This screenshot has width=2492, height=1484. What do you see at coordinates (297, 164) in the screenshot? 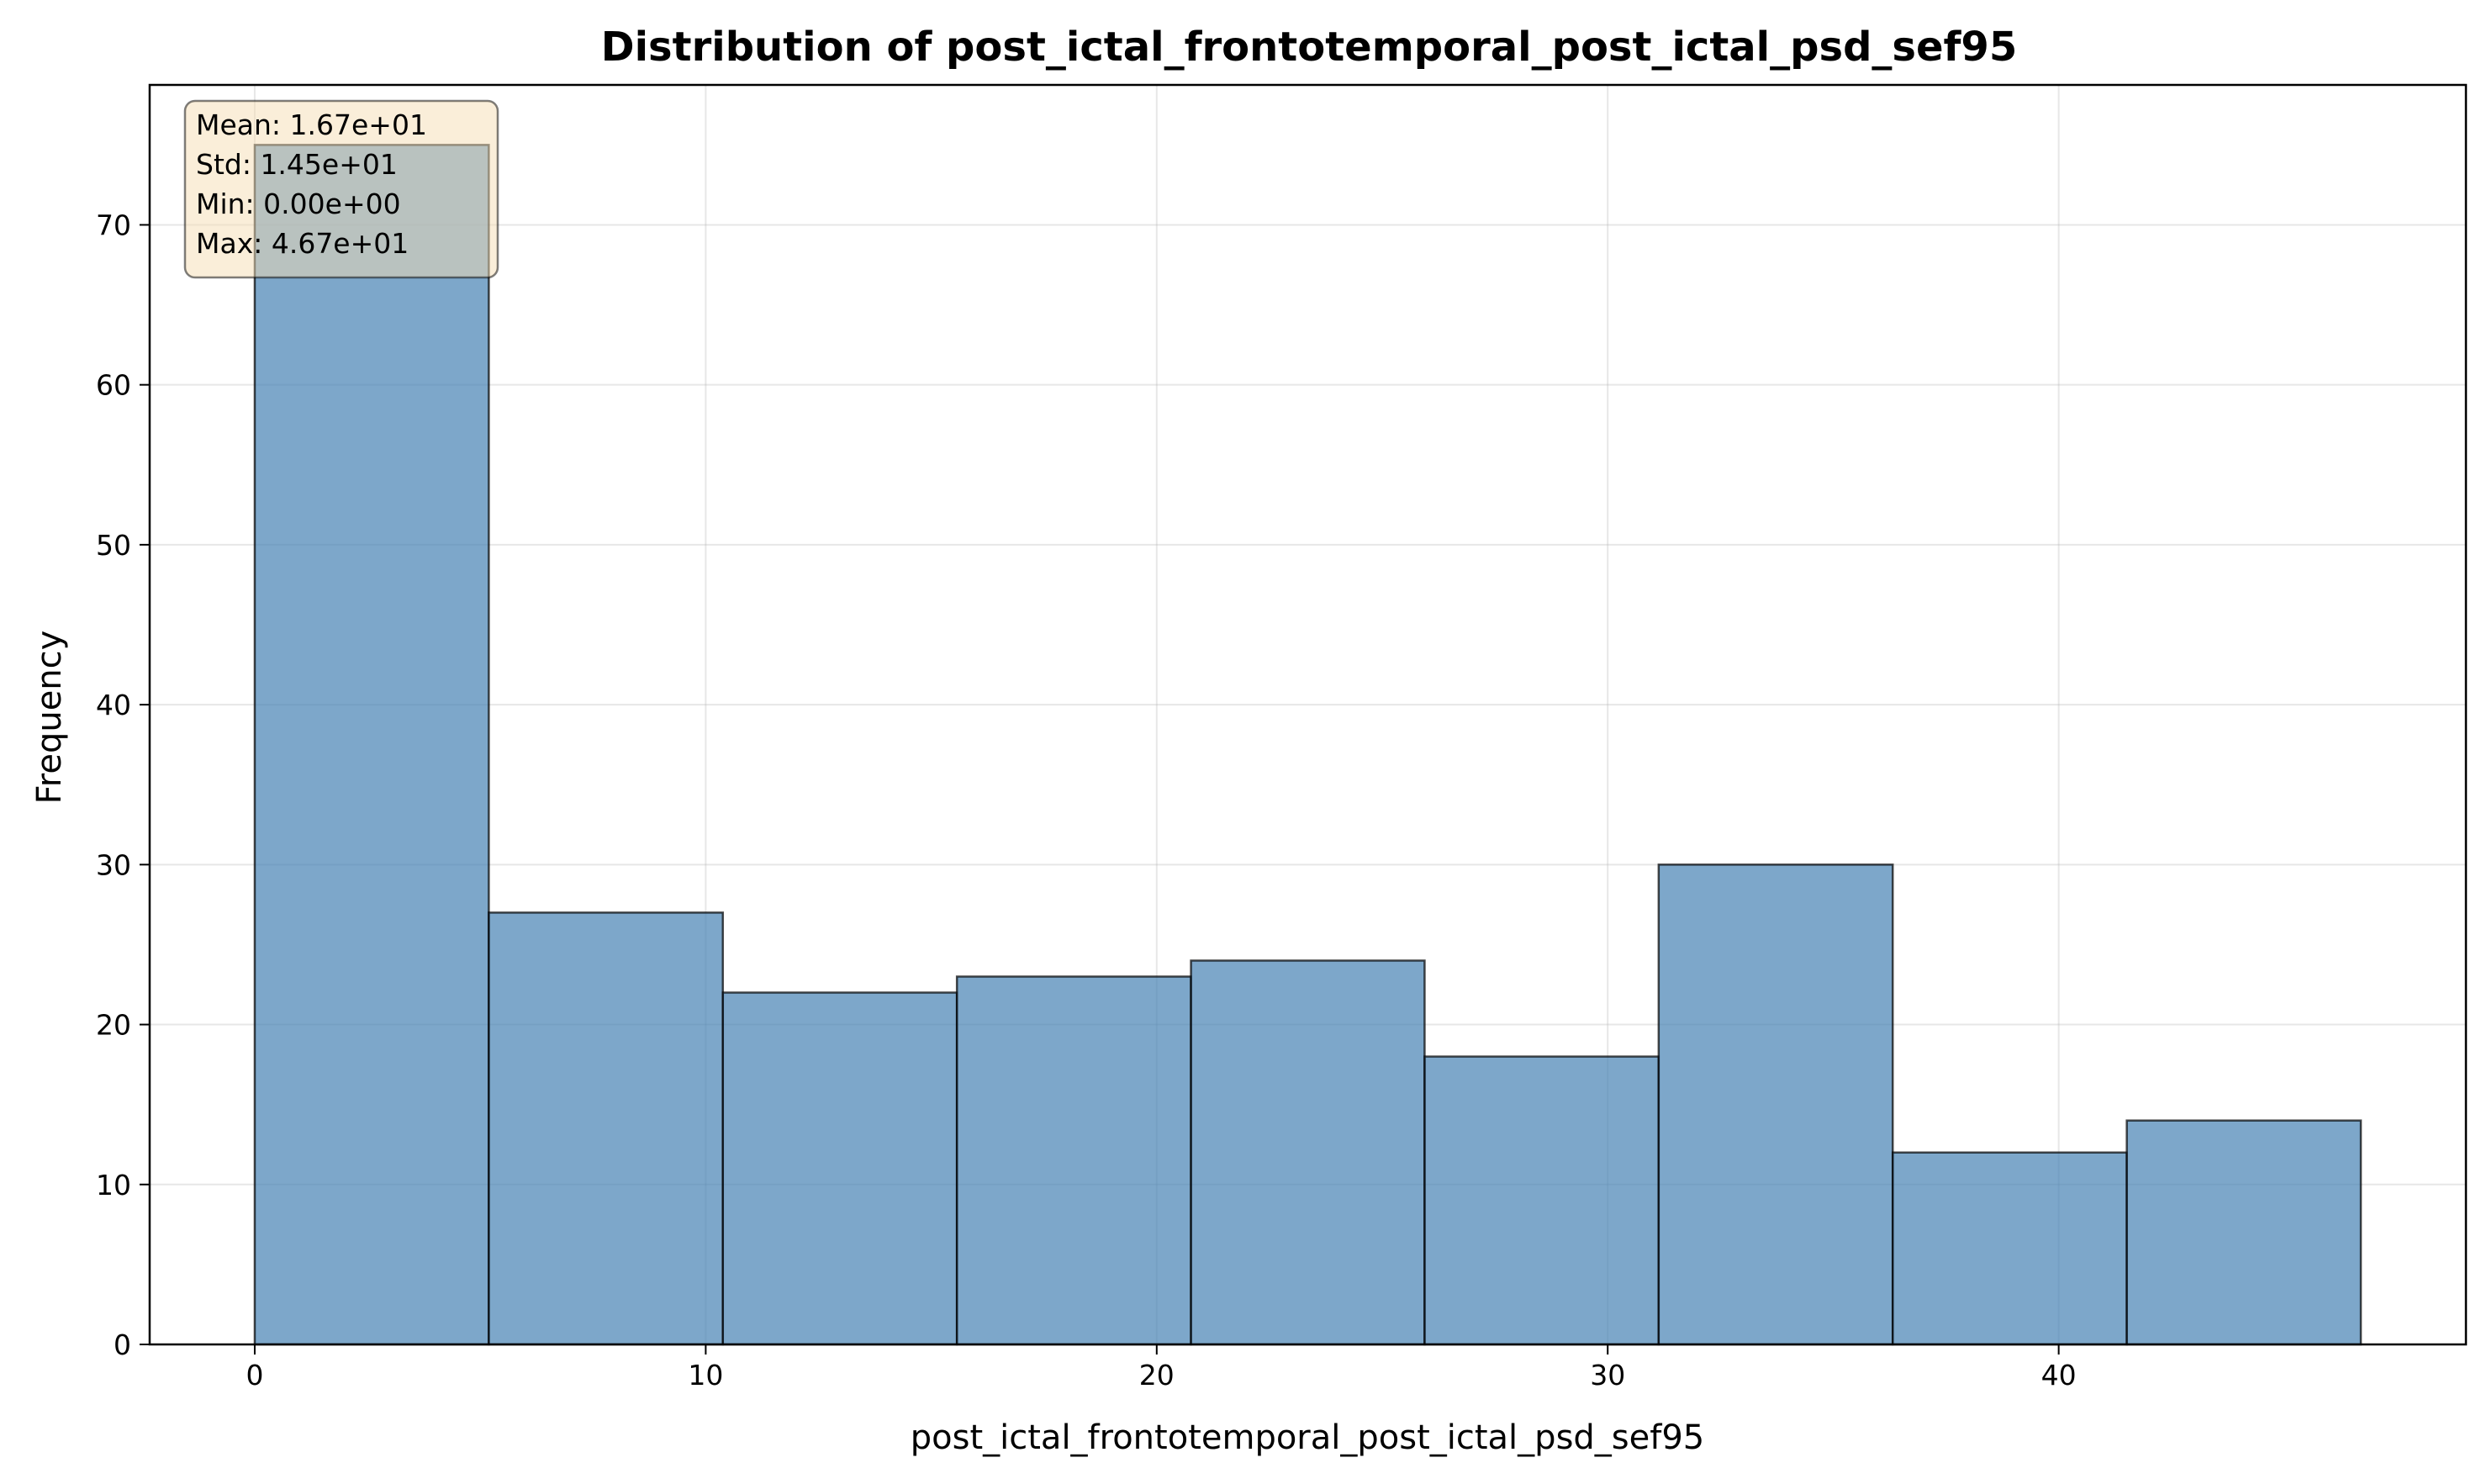
I see `stats-std: Std: 1.45e+01` at bounding box center [297, 164].